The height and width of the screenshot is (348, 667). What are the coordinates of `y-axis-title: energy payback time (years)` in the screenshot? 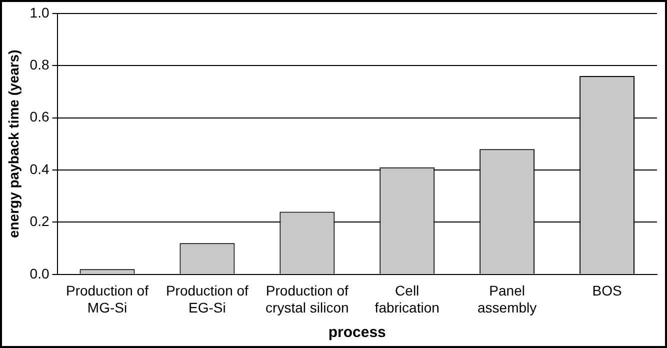 It's located at (13, 144).